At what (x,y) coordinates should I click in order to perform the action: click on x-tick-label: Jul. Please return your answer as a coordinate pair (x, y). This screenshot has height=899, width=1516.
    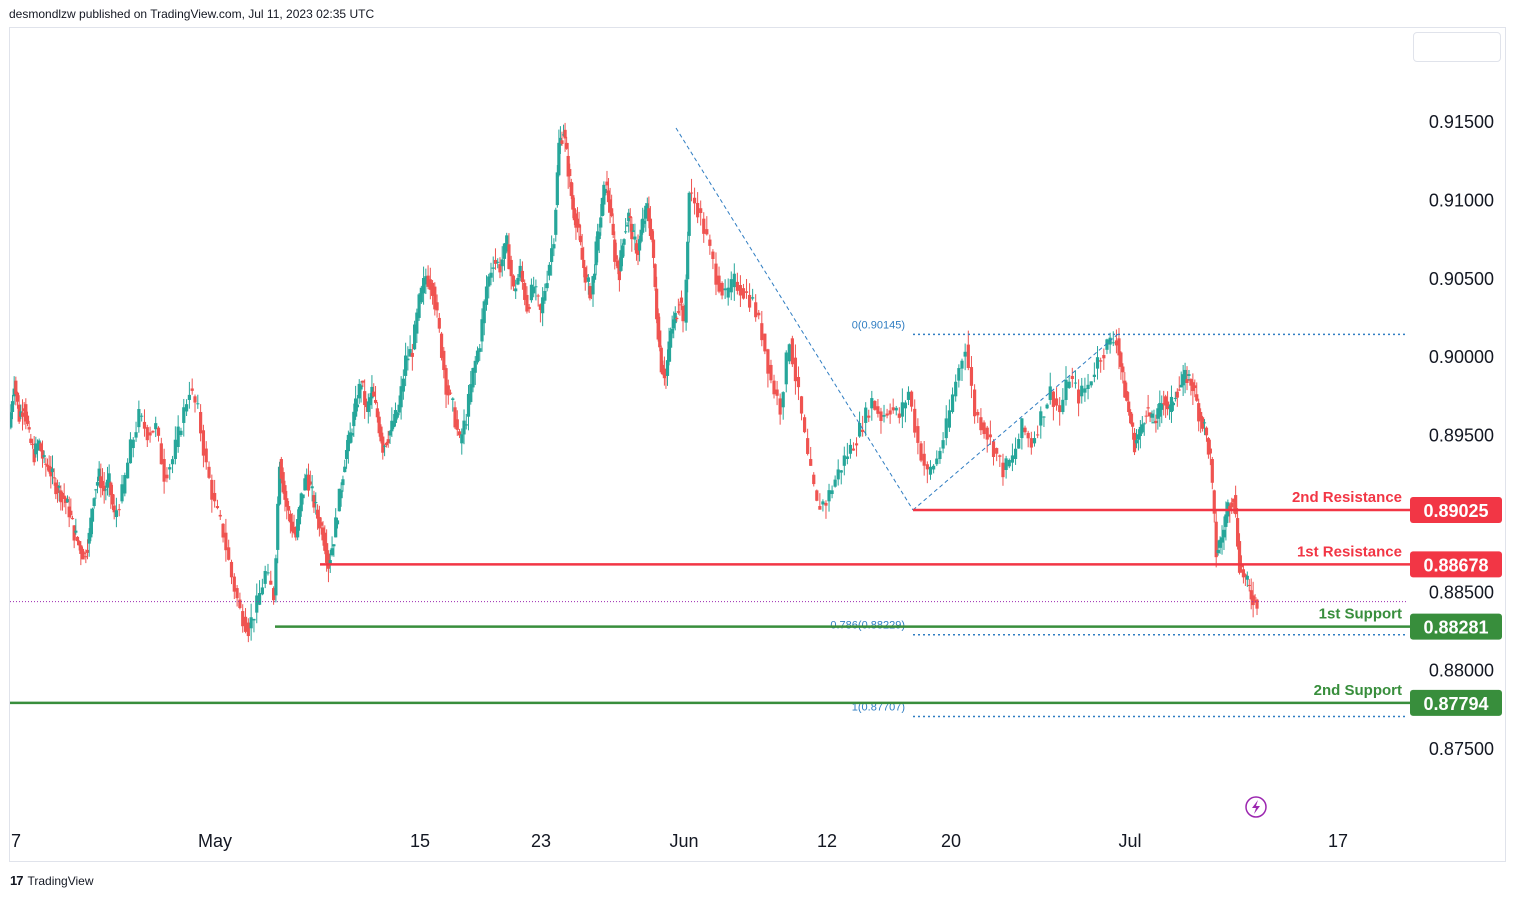
    Looking at the image, I should click on (1129, 841).